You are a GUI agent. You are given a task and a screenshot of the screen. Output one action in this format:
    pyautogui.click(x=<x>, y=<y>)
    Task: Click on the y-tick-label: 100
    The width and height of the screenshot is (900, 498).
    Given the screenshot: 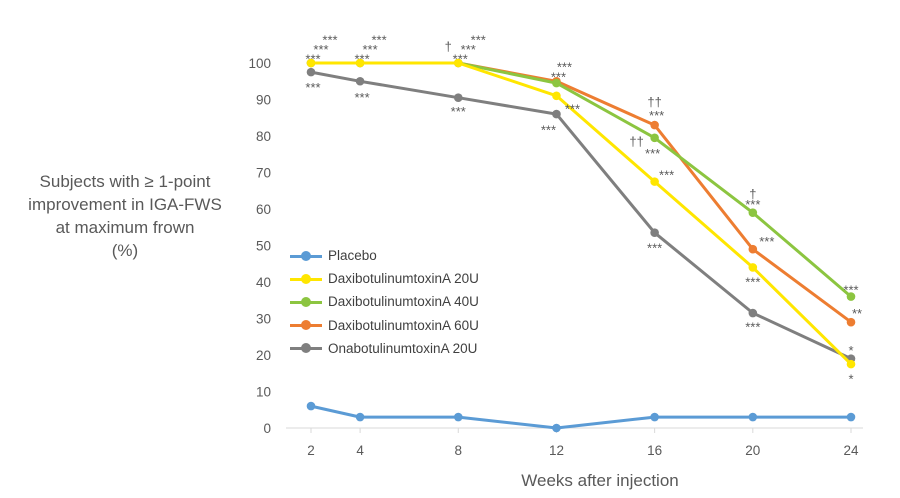 What is the action you would take?
    pyautogui.click(x=259, y=63)
    